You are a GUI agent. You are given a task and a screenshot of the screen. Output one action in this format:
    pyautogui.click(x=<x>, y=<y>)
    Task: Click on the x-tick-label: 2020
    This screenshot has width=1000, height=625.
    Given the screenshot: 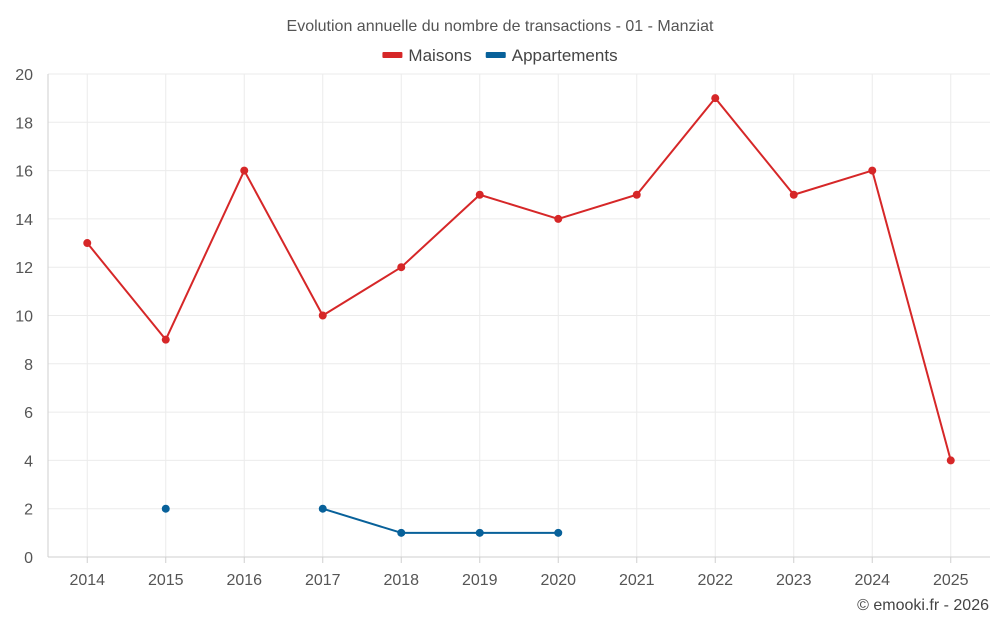 What is the action you would take?
    pyautogui.click(x=558, y=580)
    